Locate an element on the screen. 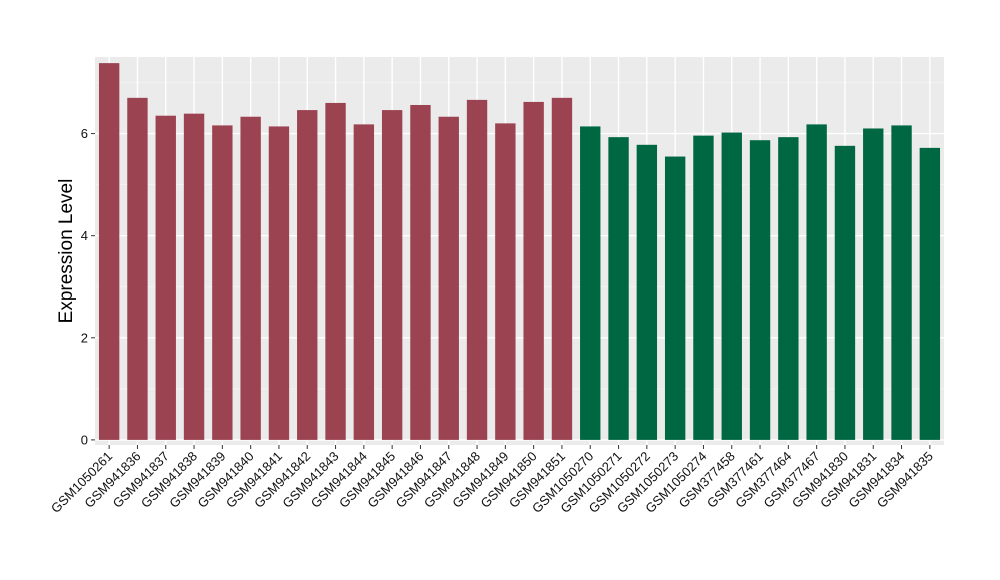 The image size is (1000, 580). bar-GSM941847 is located at coordinates (448, 278).